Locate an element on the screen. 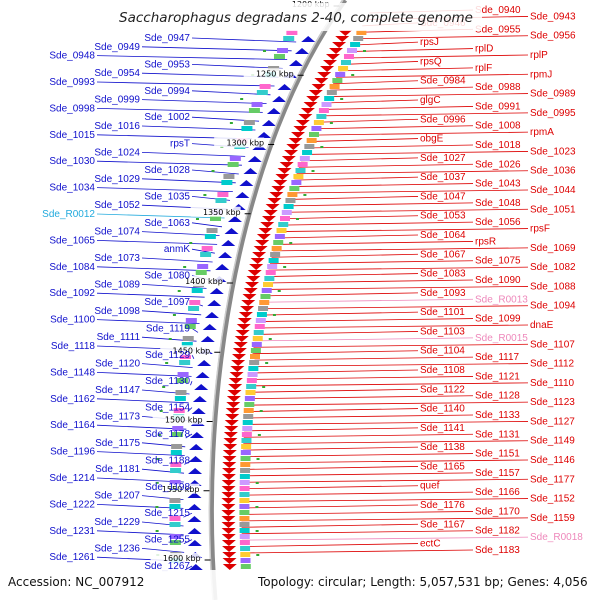 The width and height of the screenshot is (600, 600). tick-label-backdrop is located at coordinates (177, 419).